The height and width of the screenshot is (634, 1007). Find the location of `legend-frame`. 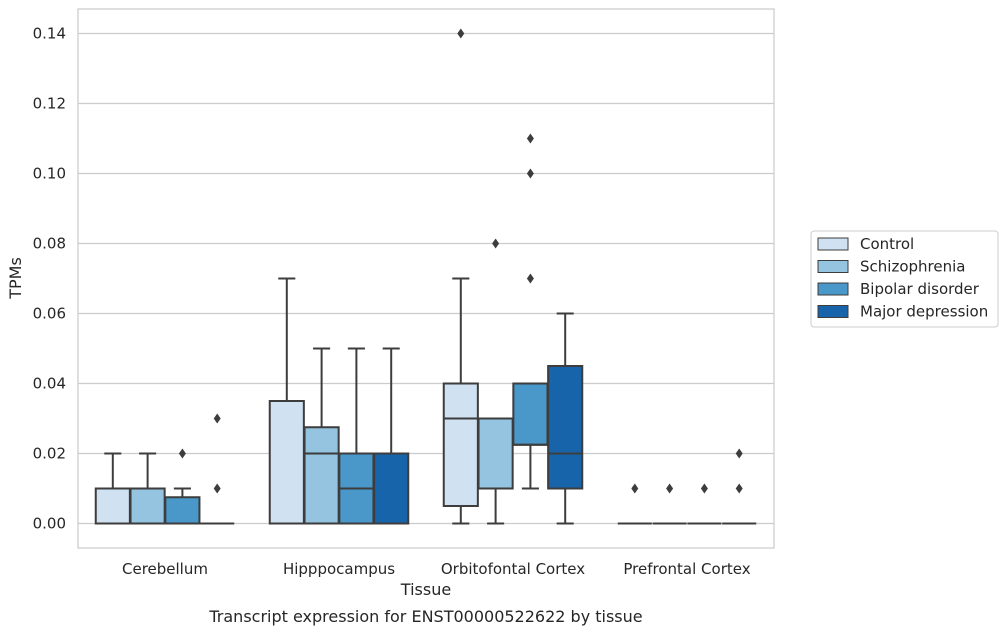

legend-frame is located at coordinates (904, 279).